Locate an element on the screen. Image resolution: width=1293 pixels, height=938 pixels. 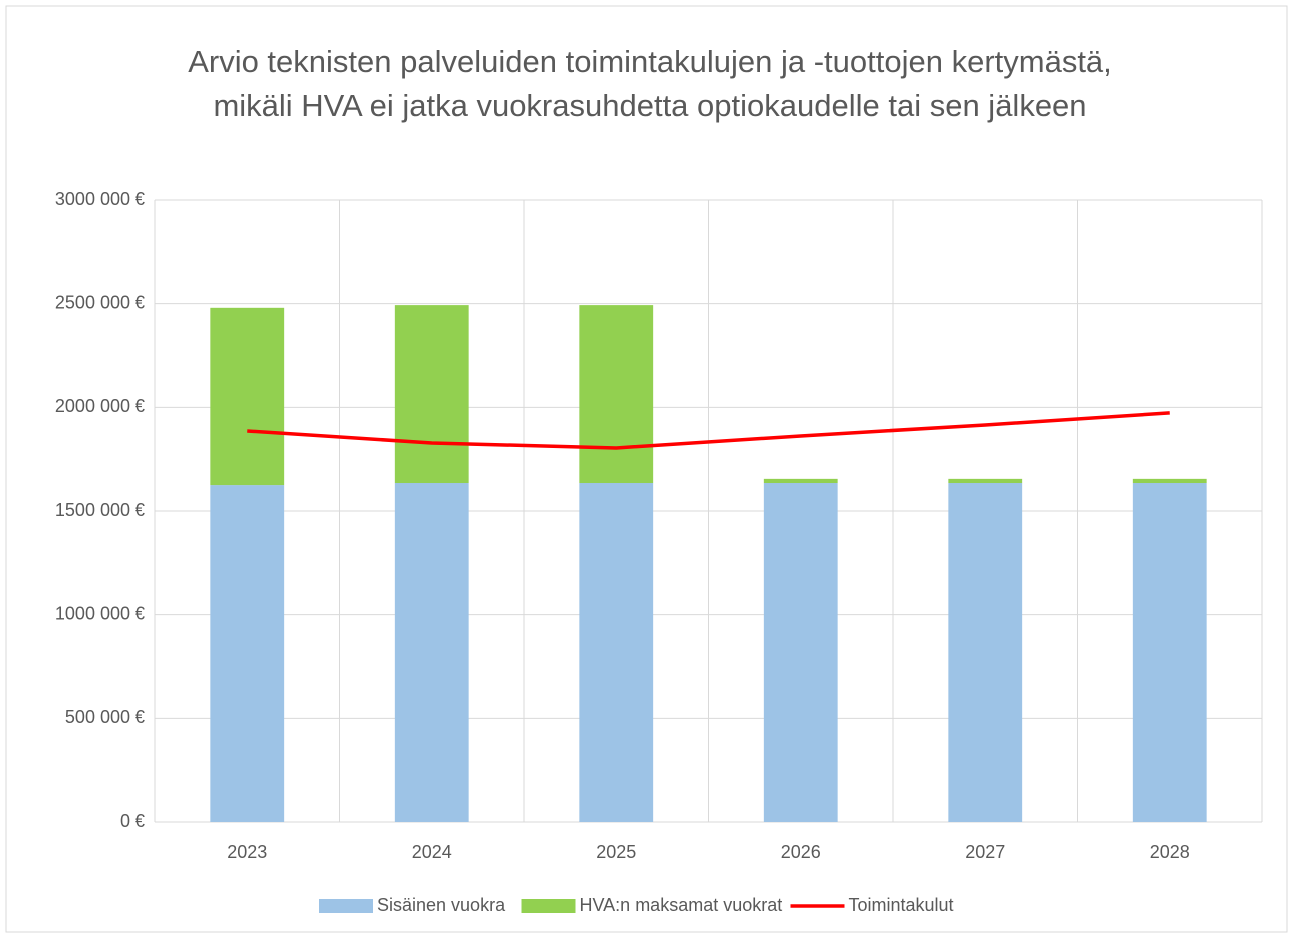
legend-label: Toimintakulut is located at coordinates (901, 905).